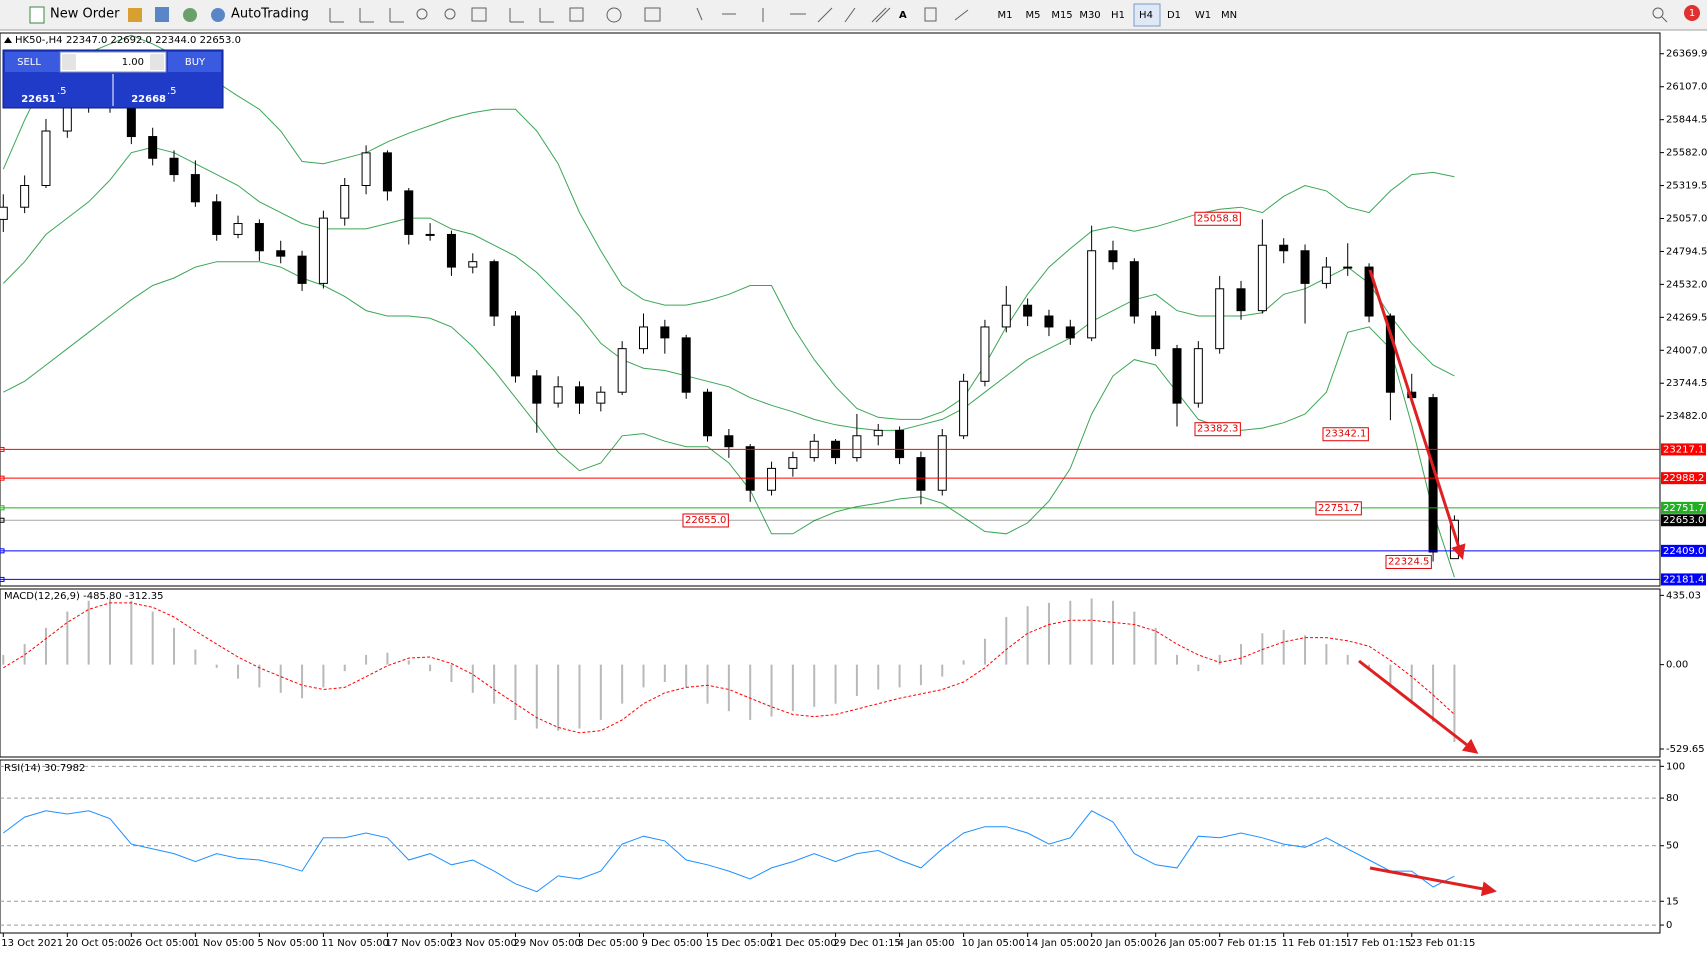 The width and height of the screenshot is (1707, 955). What do you see at coordinates (1683, 551) in the screenshot?
I see `price-level-label: 22409.0` at bounding box center [1683, 551].